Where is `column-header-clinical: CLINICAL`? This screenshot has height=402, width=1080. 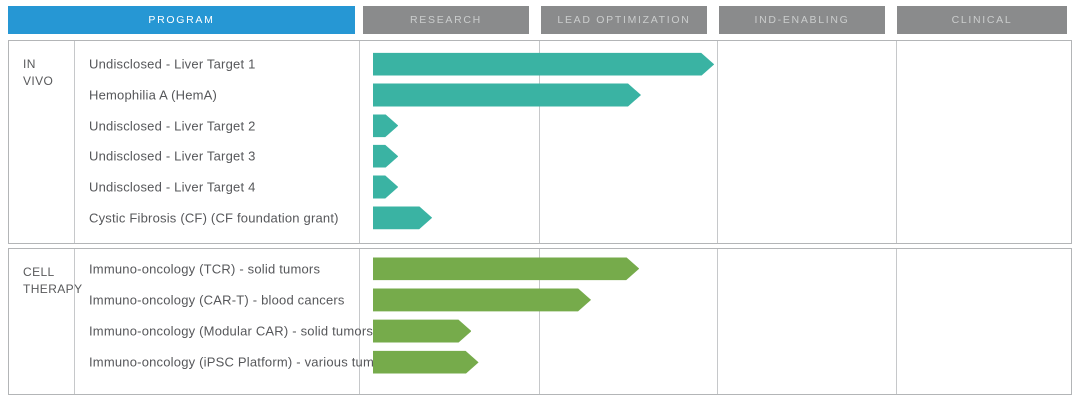
column-header-clinical: CLINICAL is located at coordinates (982, 20).